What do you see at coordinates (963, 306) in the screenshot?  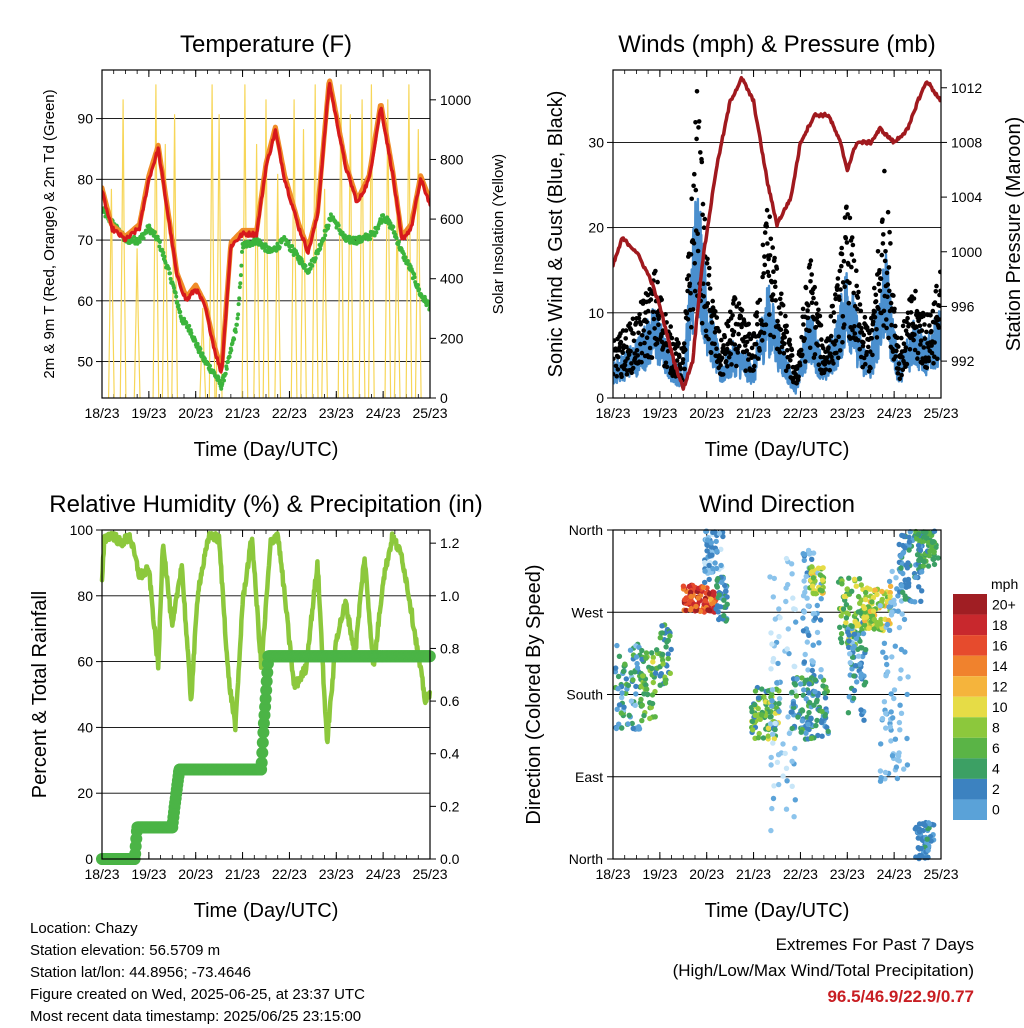 I see `y2-tick-label: 996` at bounding box center [963, 306].